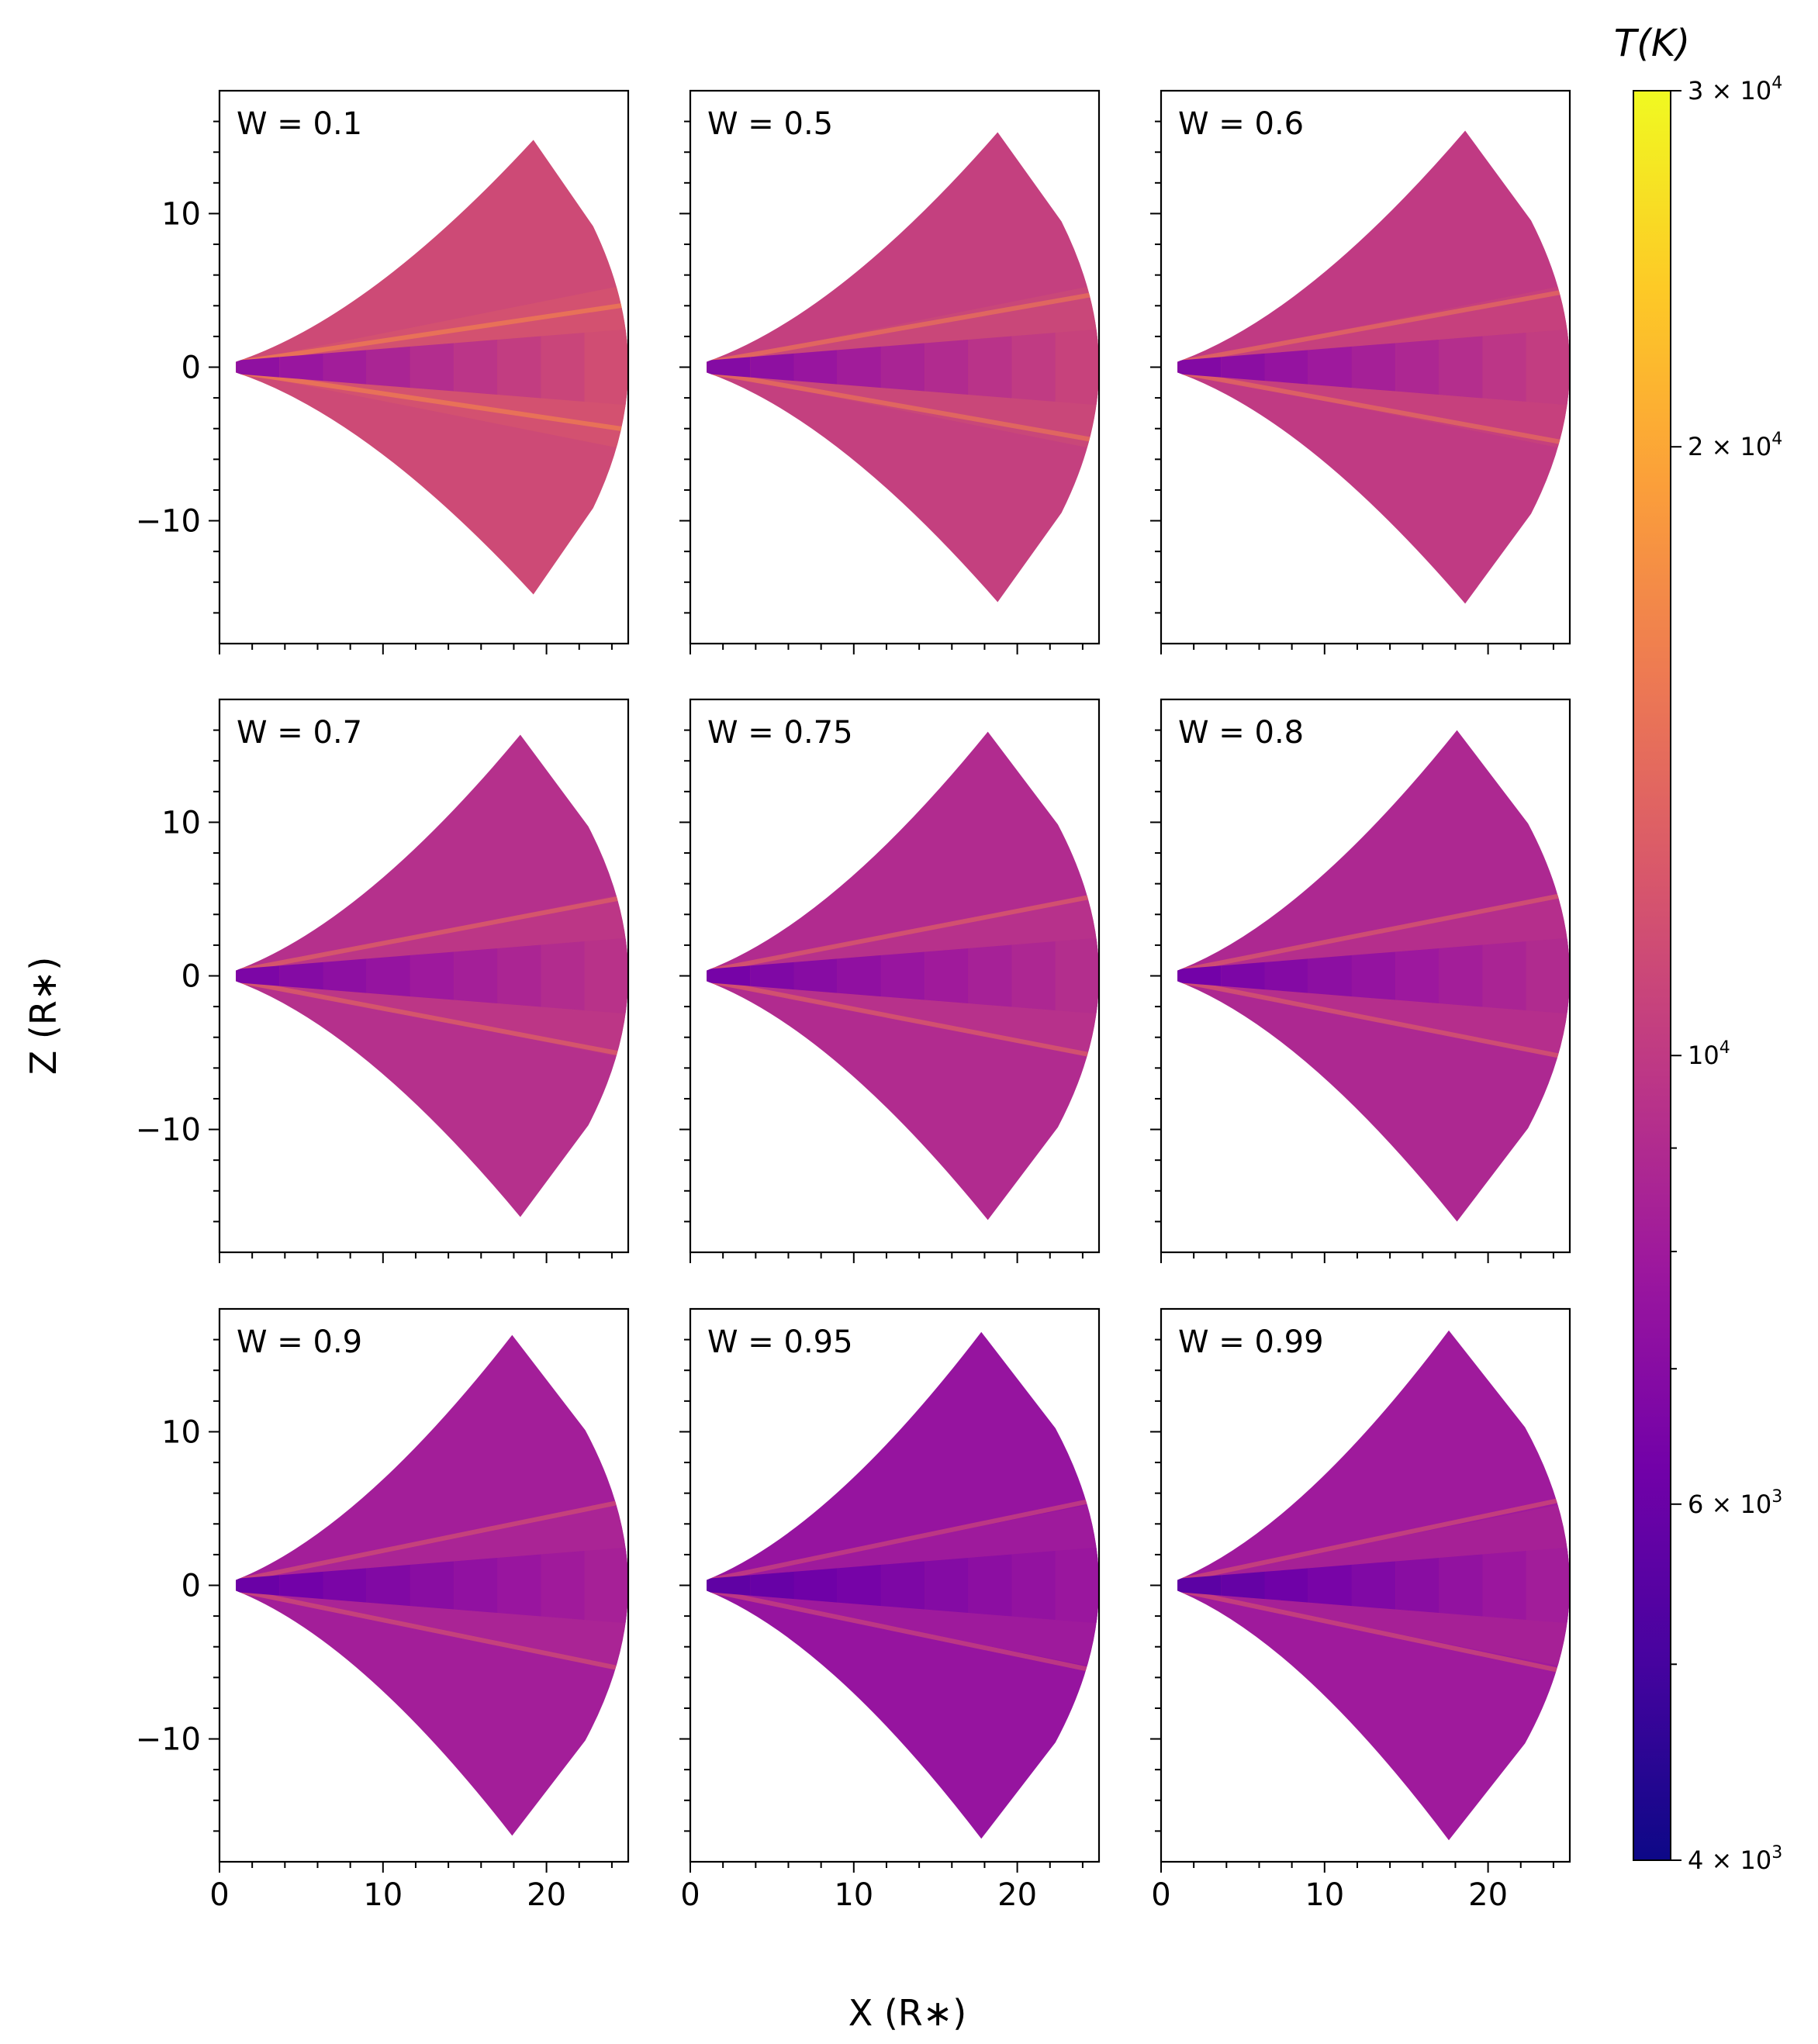  What do you see at coordinates (780, 1342) in the screenshot?
I see `panel-label: W = 0.95` at bounding box center [780, 1342].